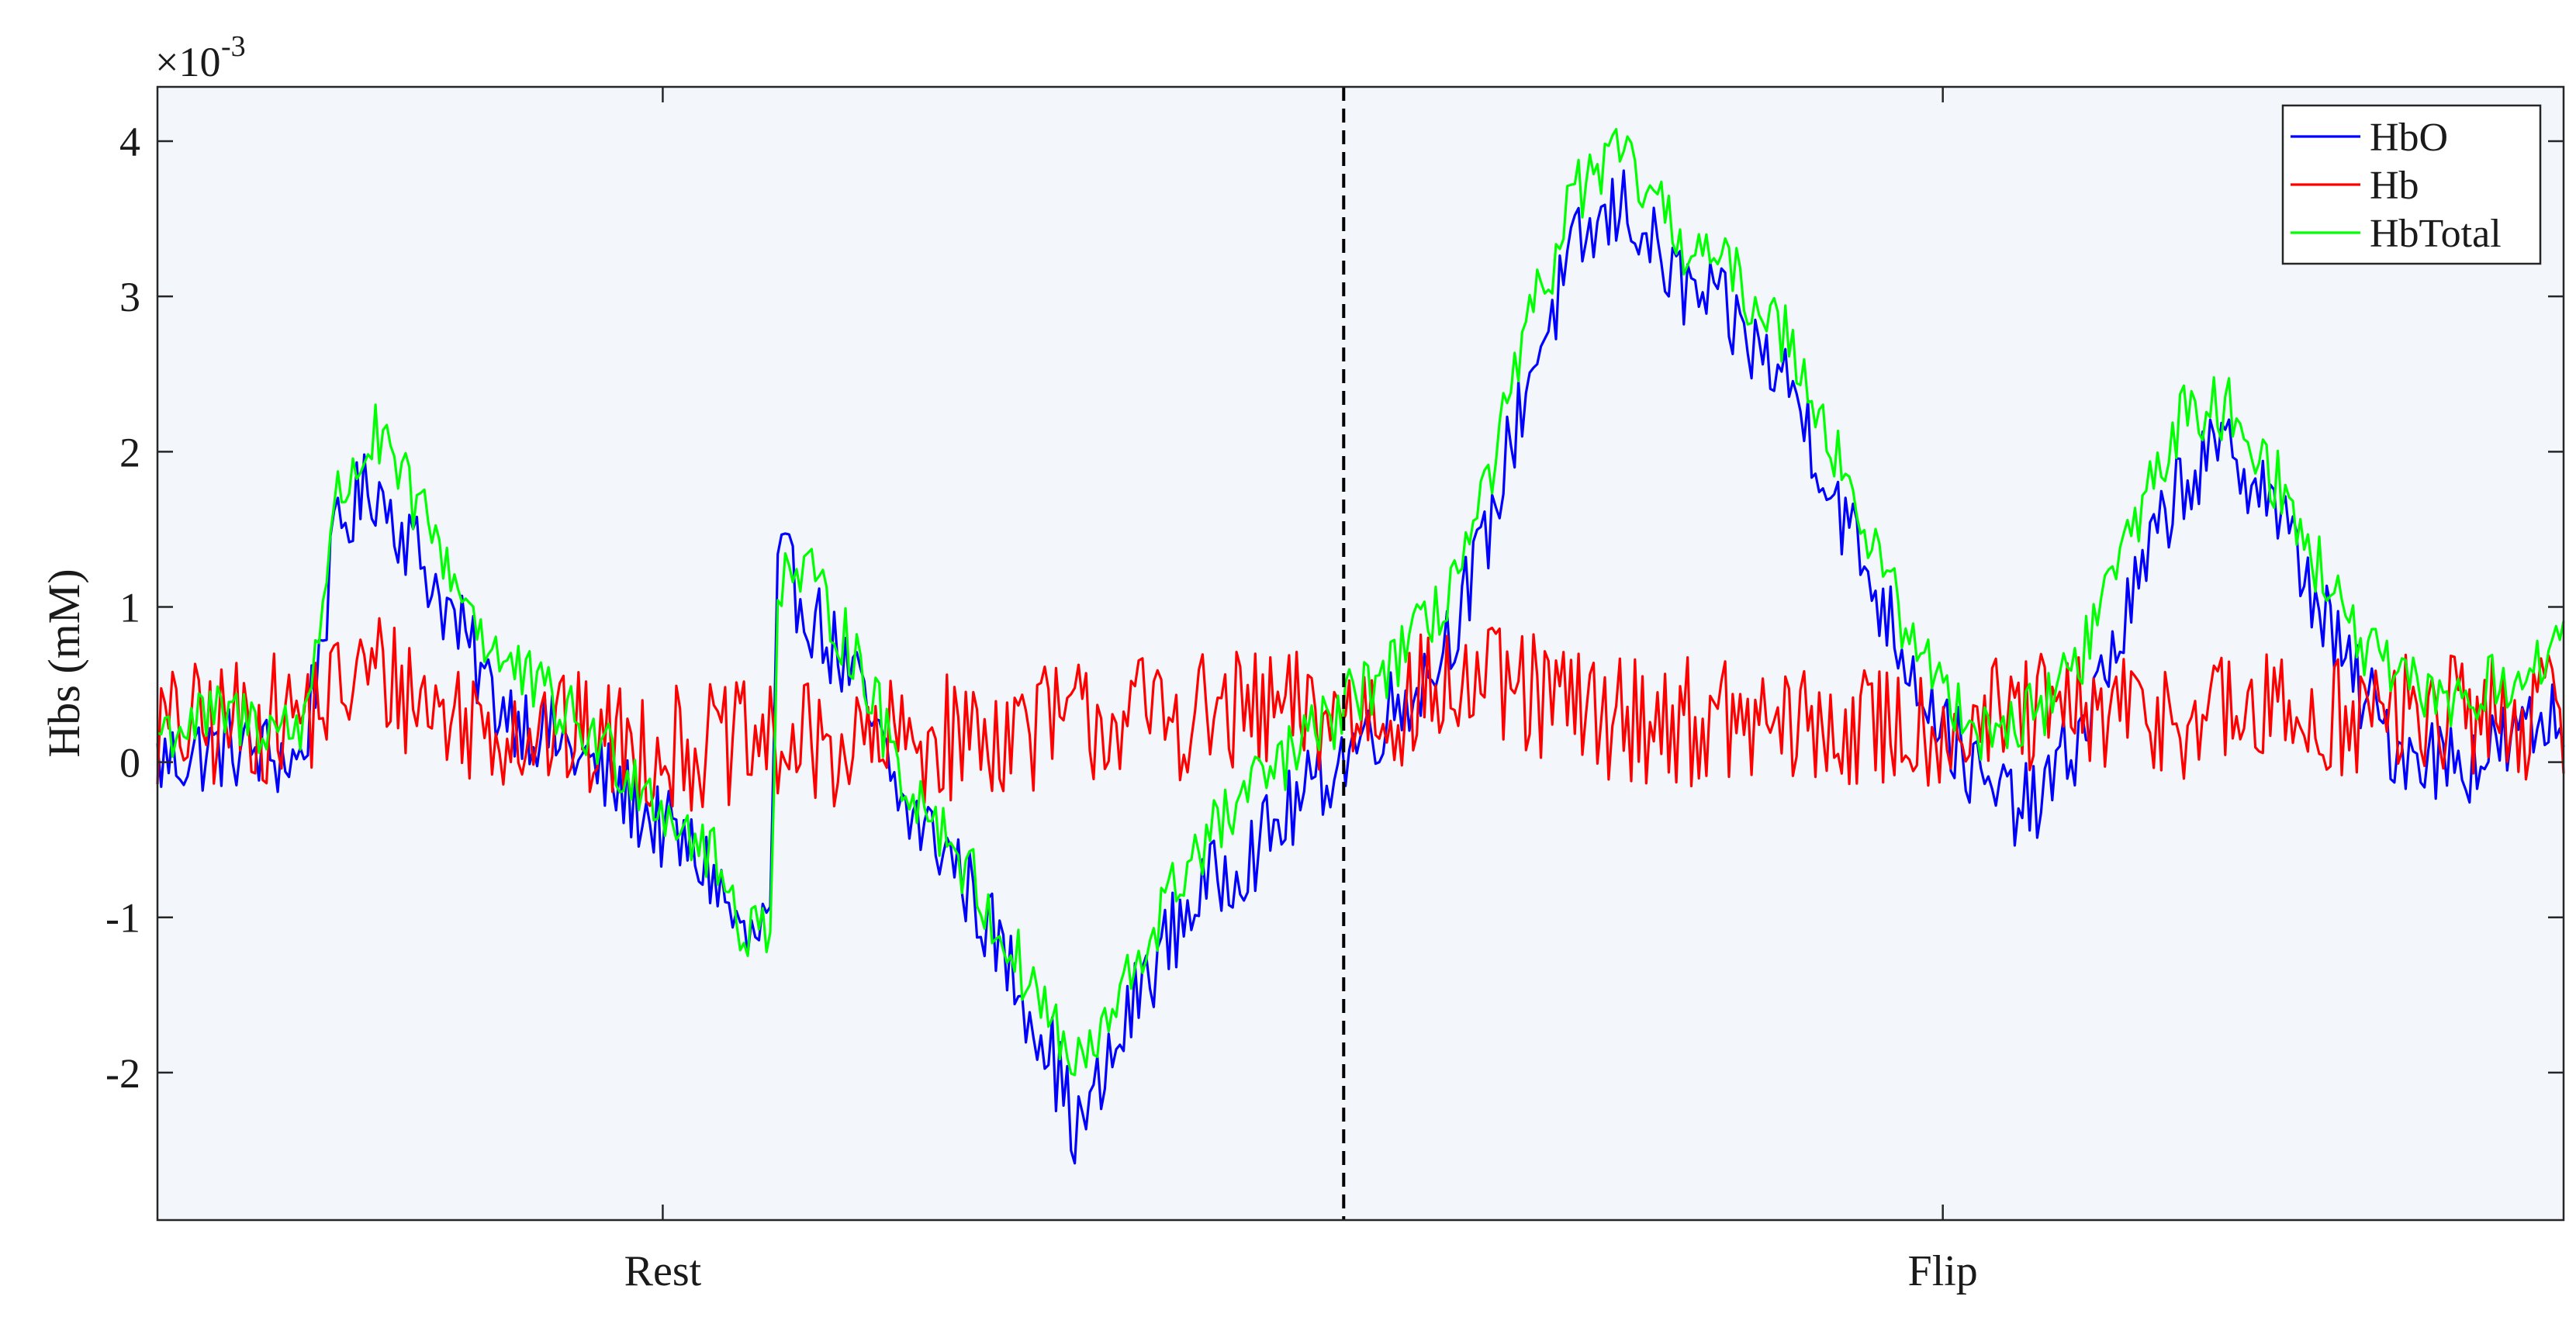 The image size is (2576, 1324). What do you see at coordinates (2436, 234) in the screenshot?
I see `legend-label-hbtotal: HbTotal` at bounding box center [2436, 234].